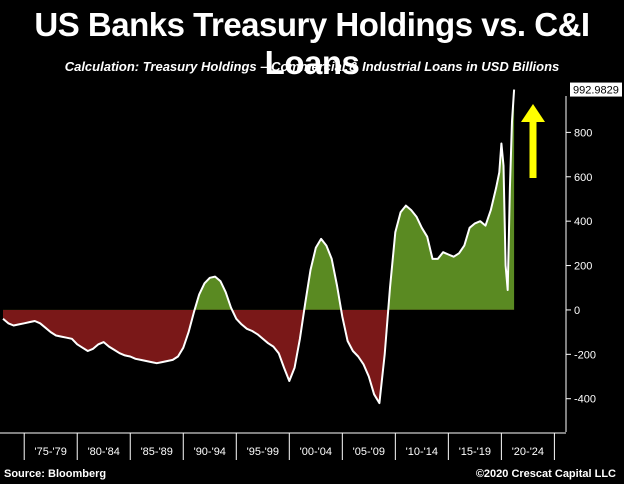  Describe the element at coordinates (104, 452) in the screenshot. I see `x-tick-label: '80-'84` at that location.